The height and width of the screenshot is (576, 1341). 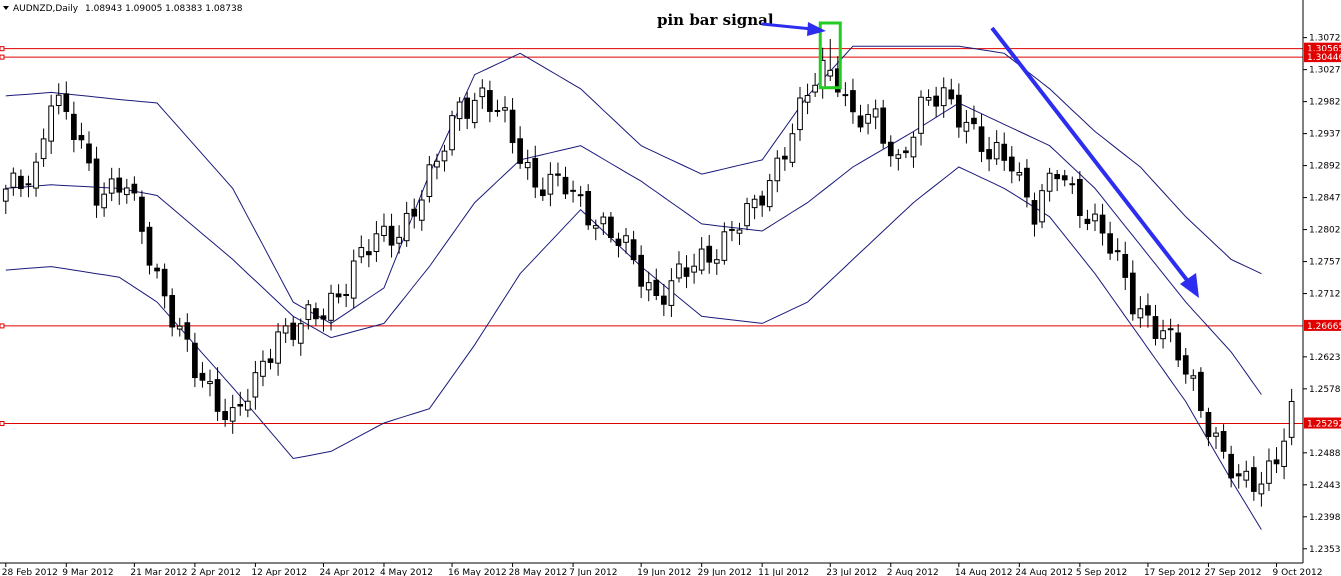 I want to click on date-tick-label: 17 Sep 2012, so click(x=1172, y=572).